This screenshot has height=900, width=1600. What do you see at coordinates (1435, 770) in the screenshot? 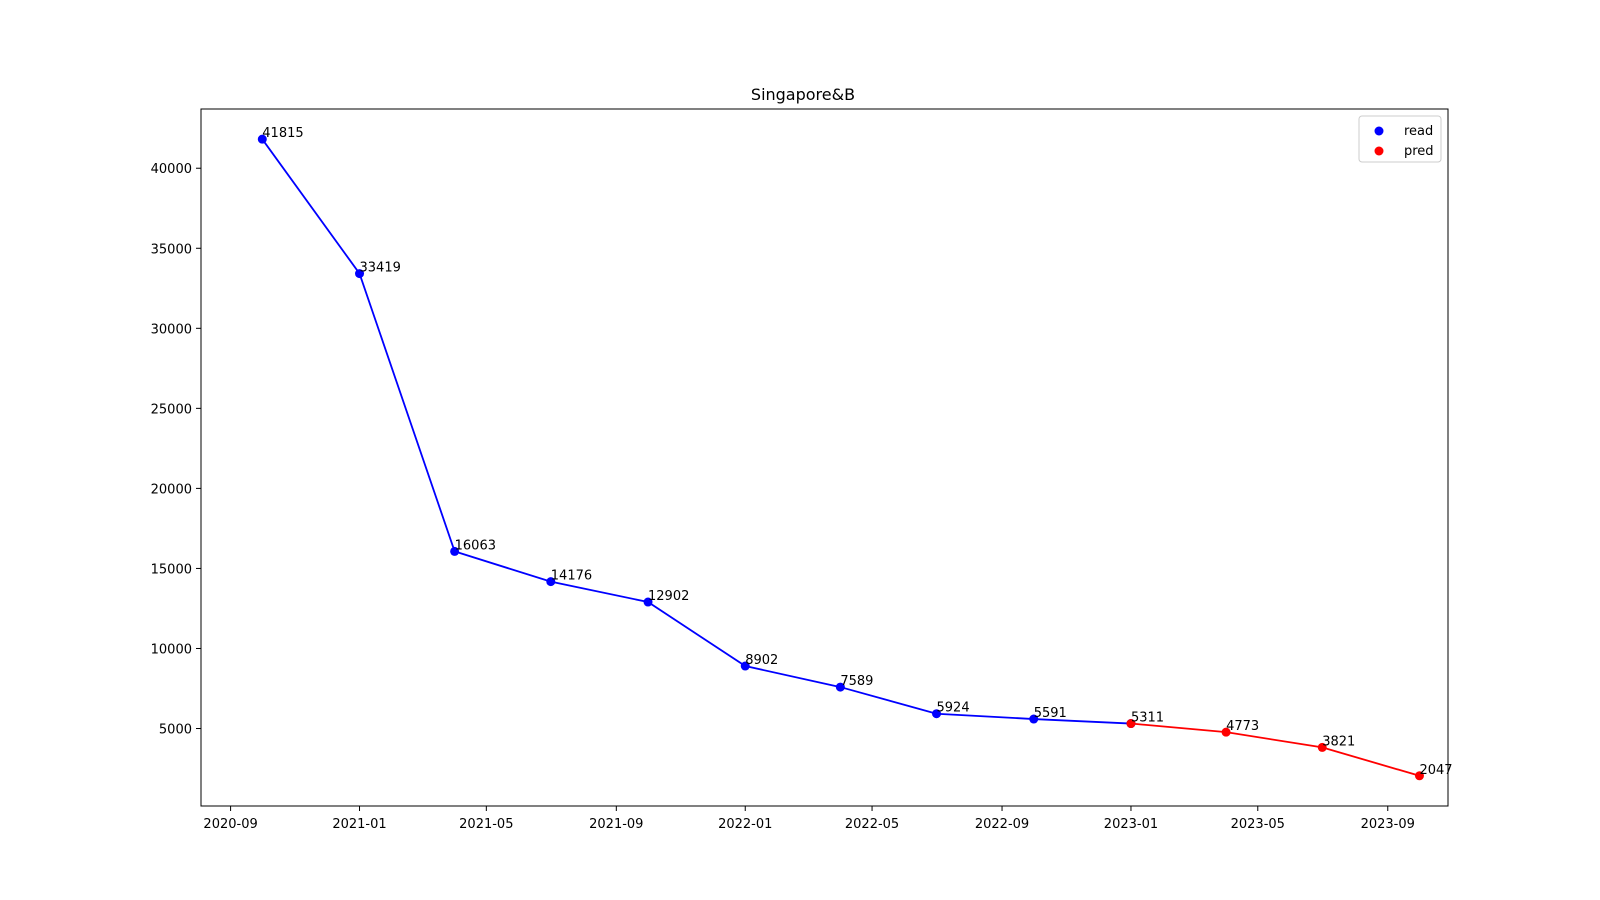
I see `data-label: 2047` at bounding box center [1435, 770].